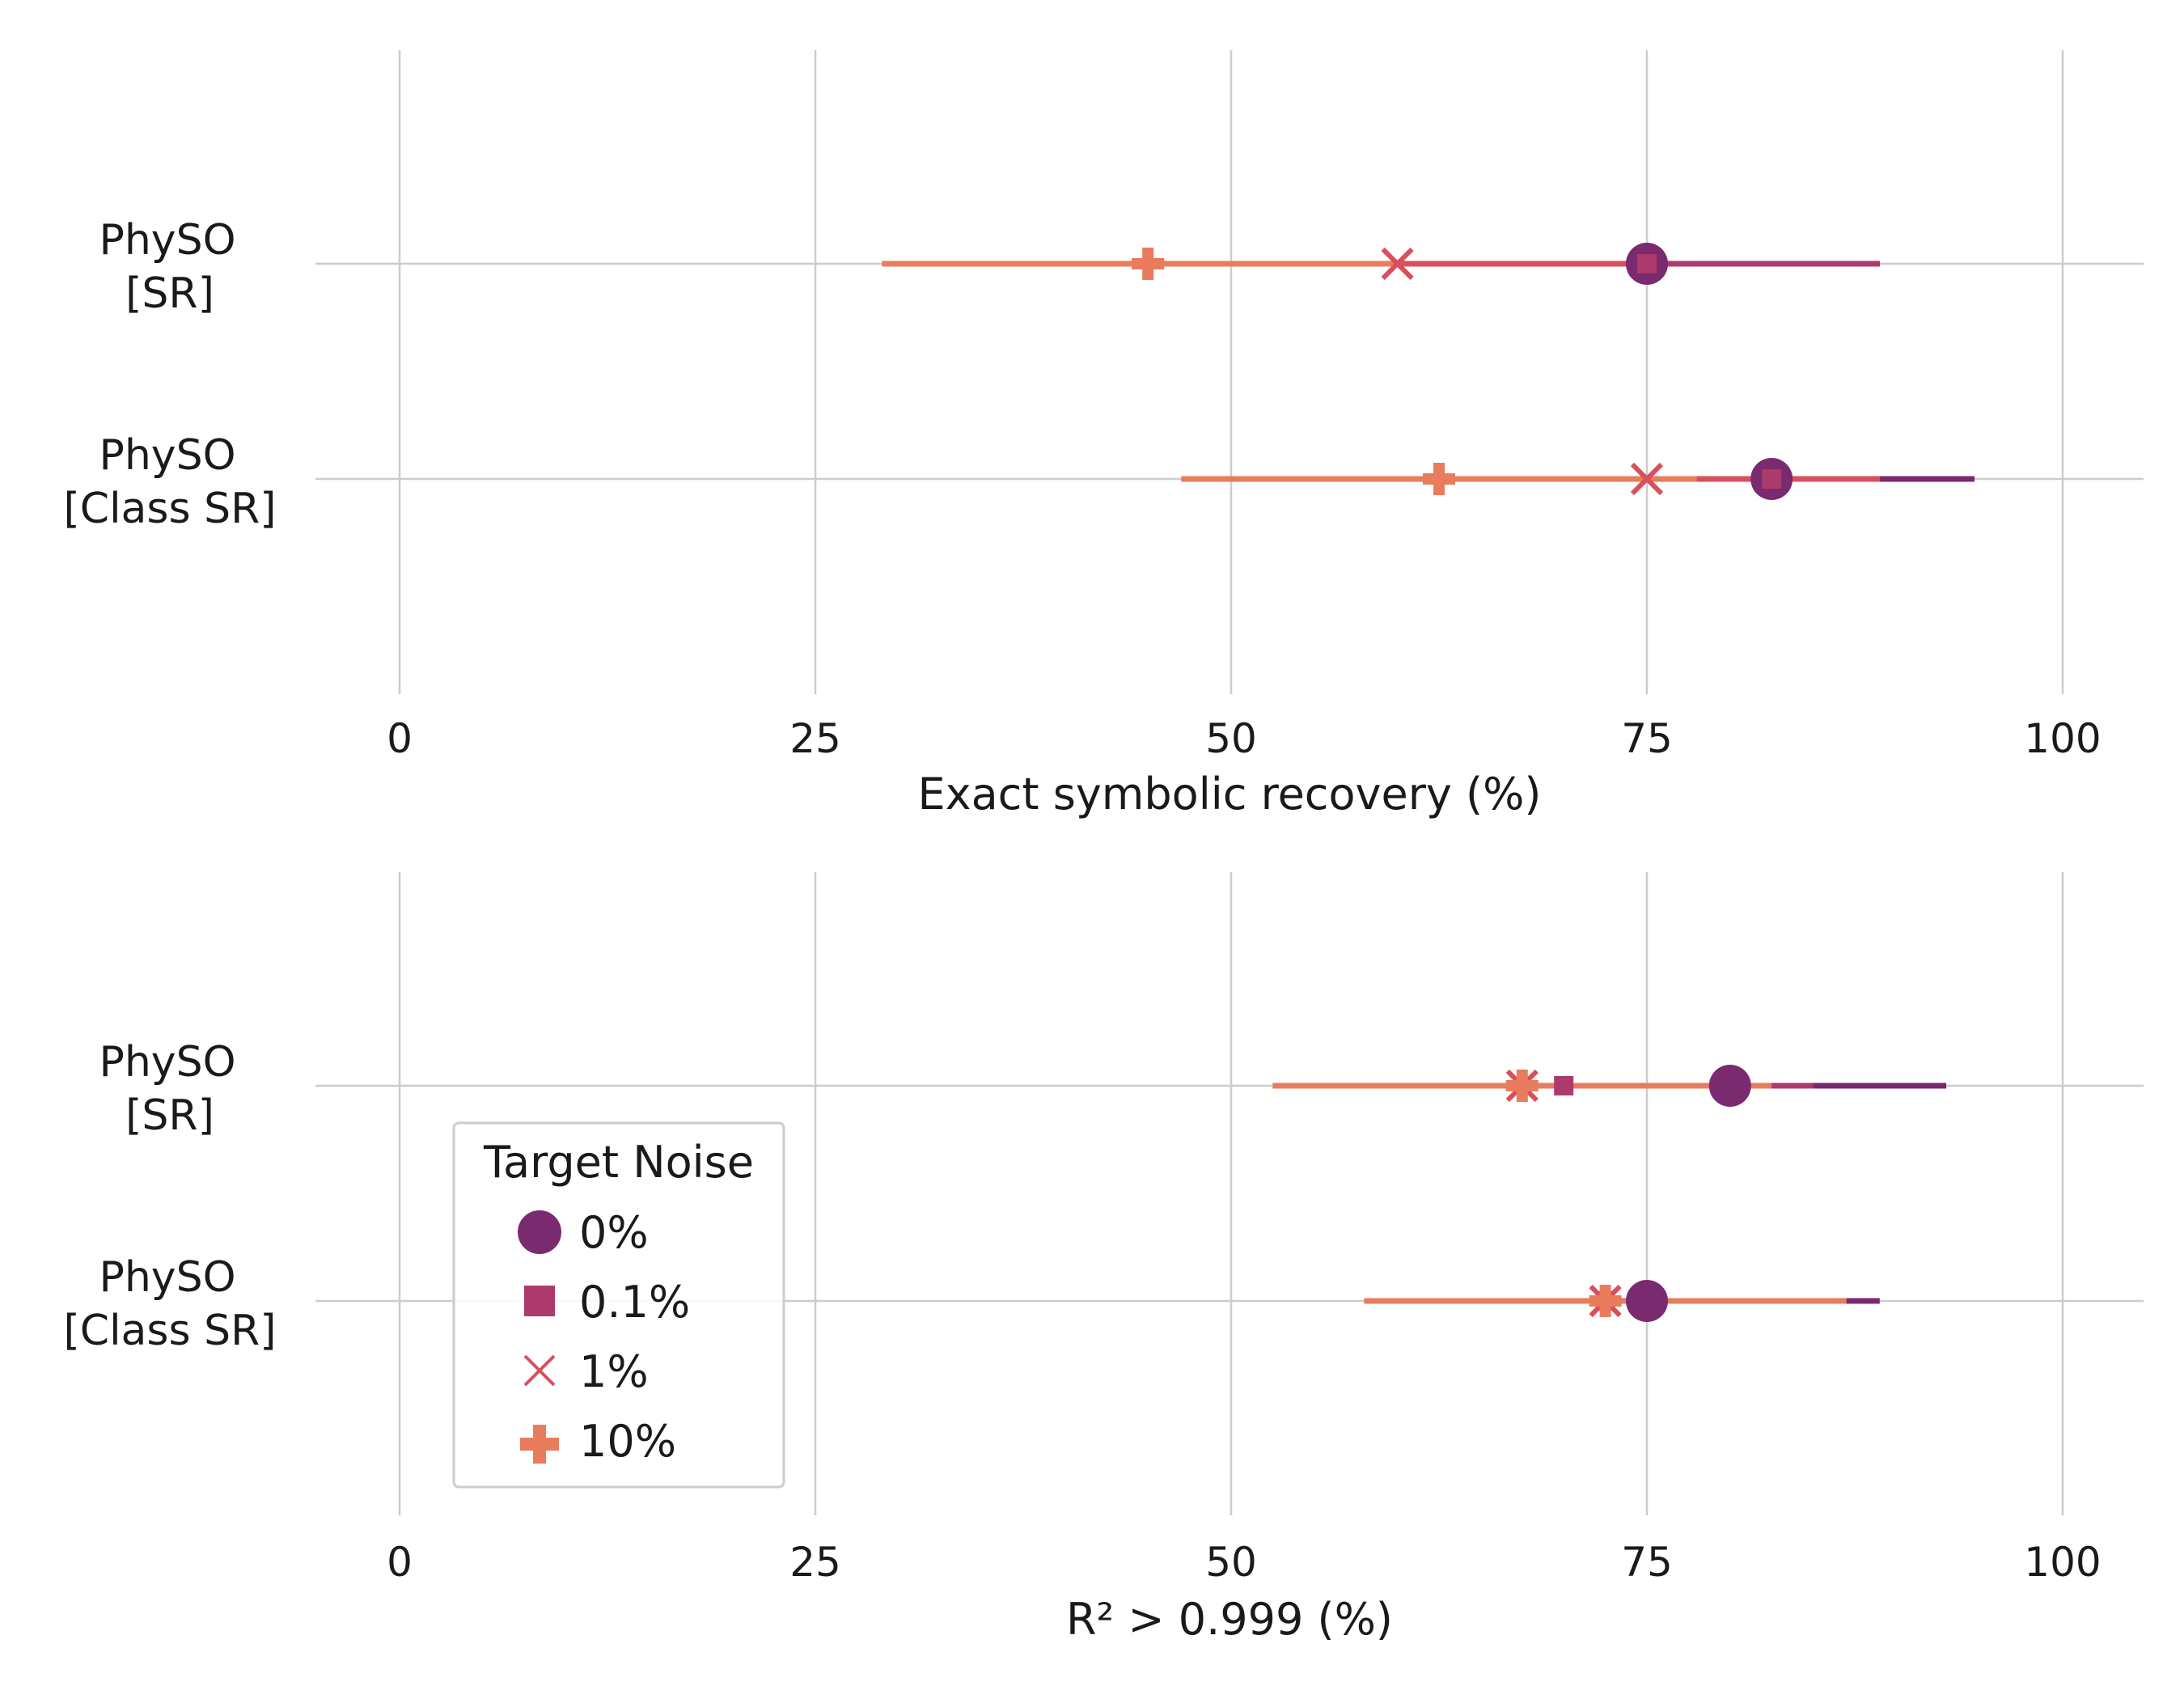 The image size is (2184, 1699). Describe the element at coordinates (539, 1232) in the screenshot. I see `legend-marker-circle` at that location.